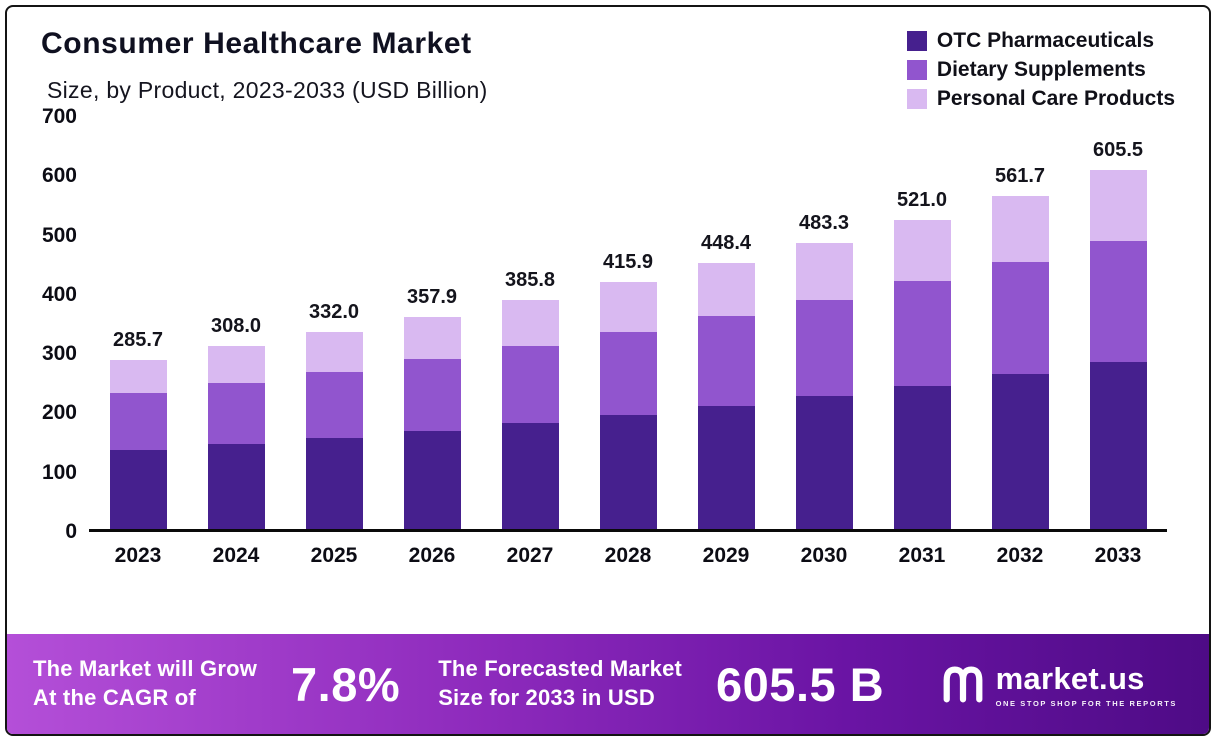  What do you see at coordinates (726, 243) in the screenshot?
I see `bar-total-label: 448.4` at bounding box center [726, 243].